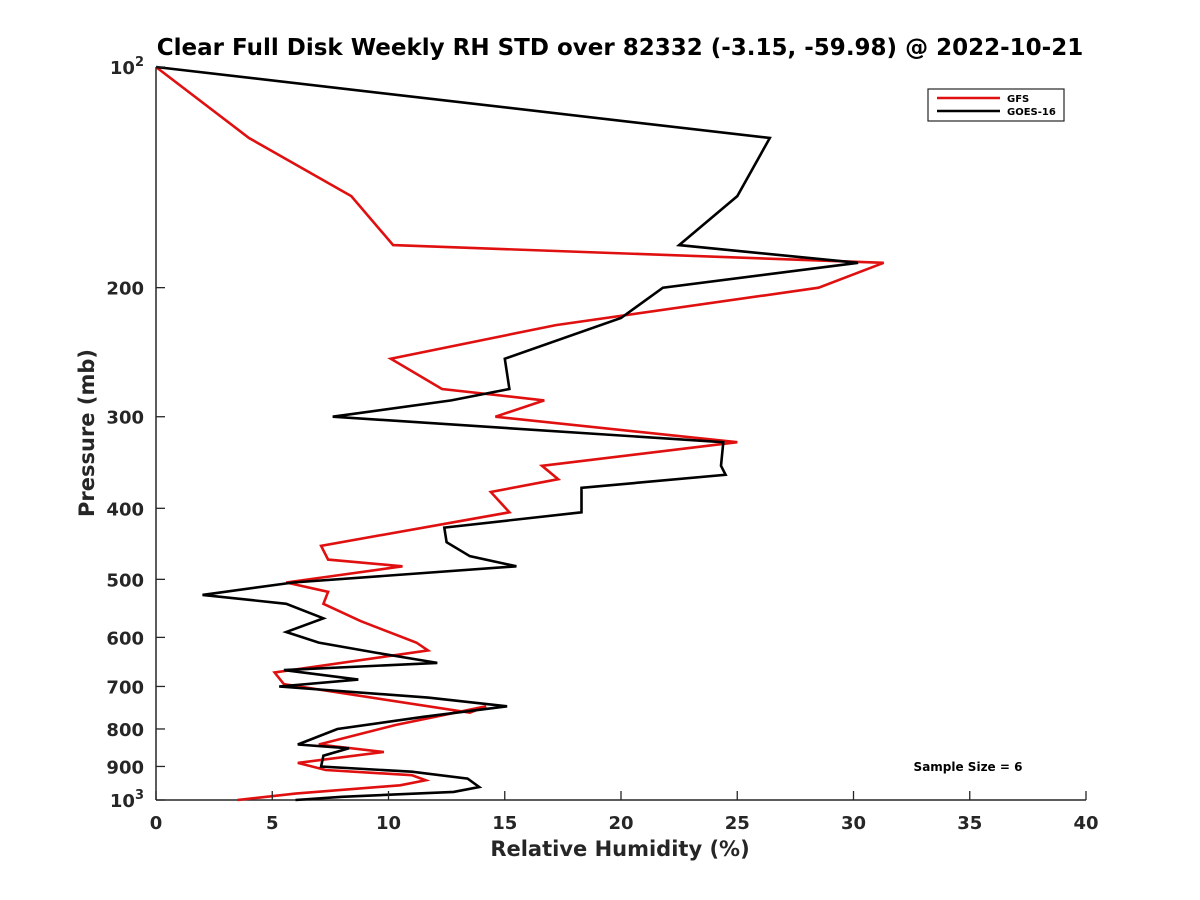 The height and width of the screenshot is (900, 1200). I want to click on x-tick-label: 40, so click(1085, 823).